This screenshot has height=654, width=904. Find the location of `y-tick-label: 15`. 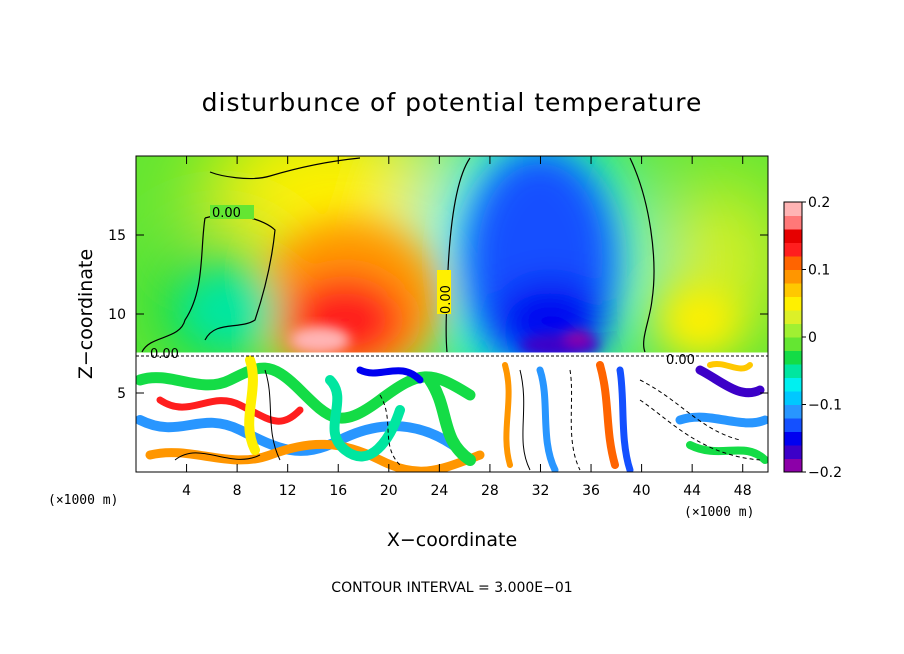

y-tick-label: 15 is located at coordinates (117, 236).